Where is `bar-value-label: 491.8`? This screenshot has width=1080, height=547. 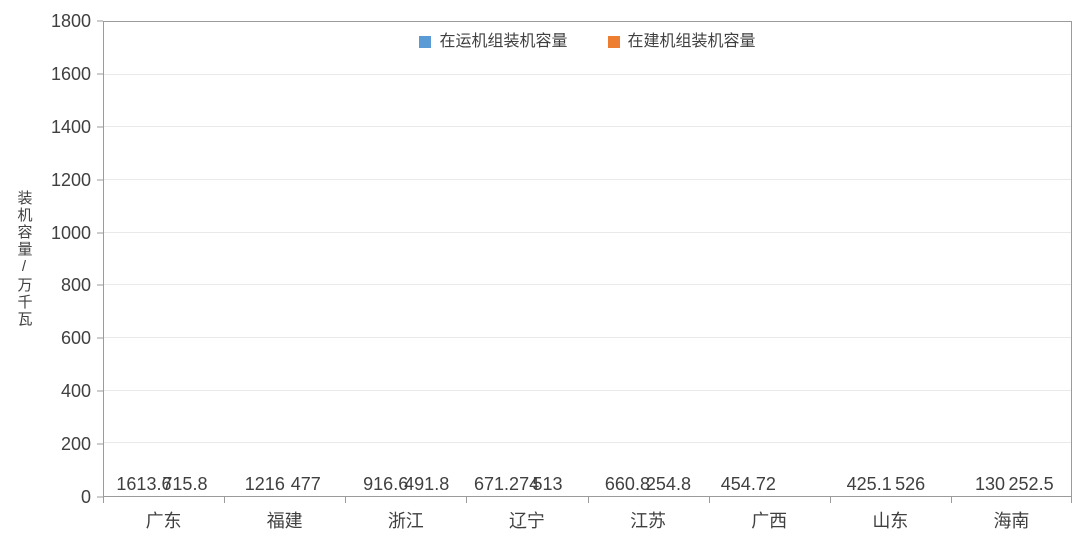
bar-value-label: 491.8 is located at coordinates (427, 484).